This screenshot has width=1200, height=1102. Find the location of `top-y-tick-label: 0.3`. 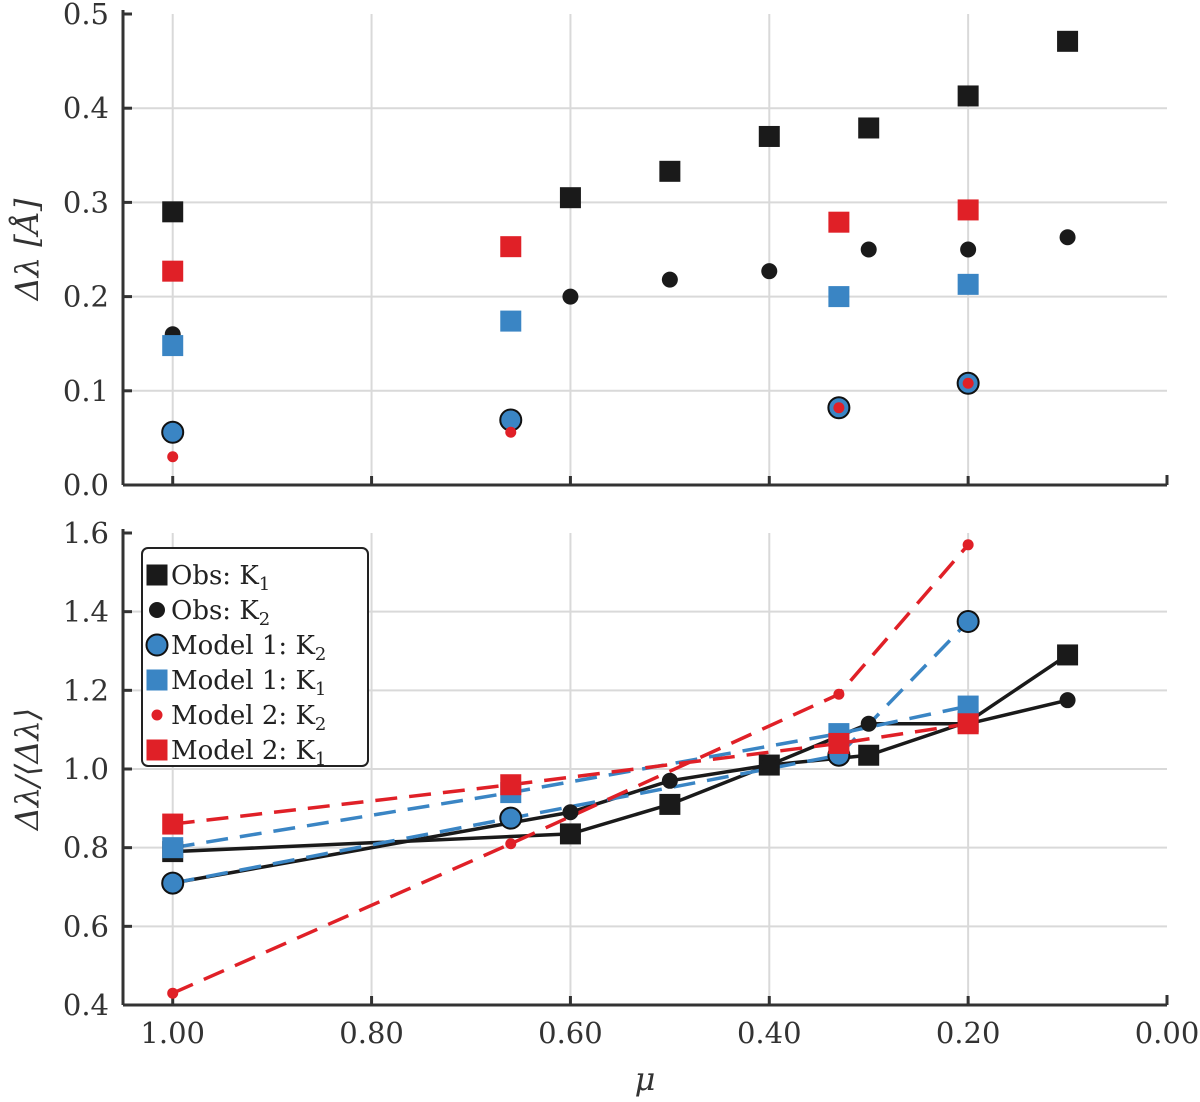

top-y-tick-label: 0.3 is located at coordinates (86, 202).